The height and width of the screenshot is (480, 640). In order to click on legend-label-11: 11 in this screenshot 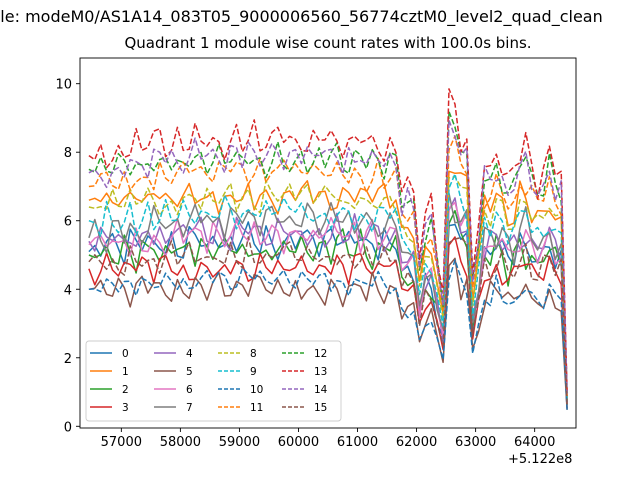, I will do `click(256, 408)`.